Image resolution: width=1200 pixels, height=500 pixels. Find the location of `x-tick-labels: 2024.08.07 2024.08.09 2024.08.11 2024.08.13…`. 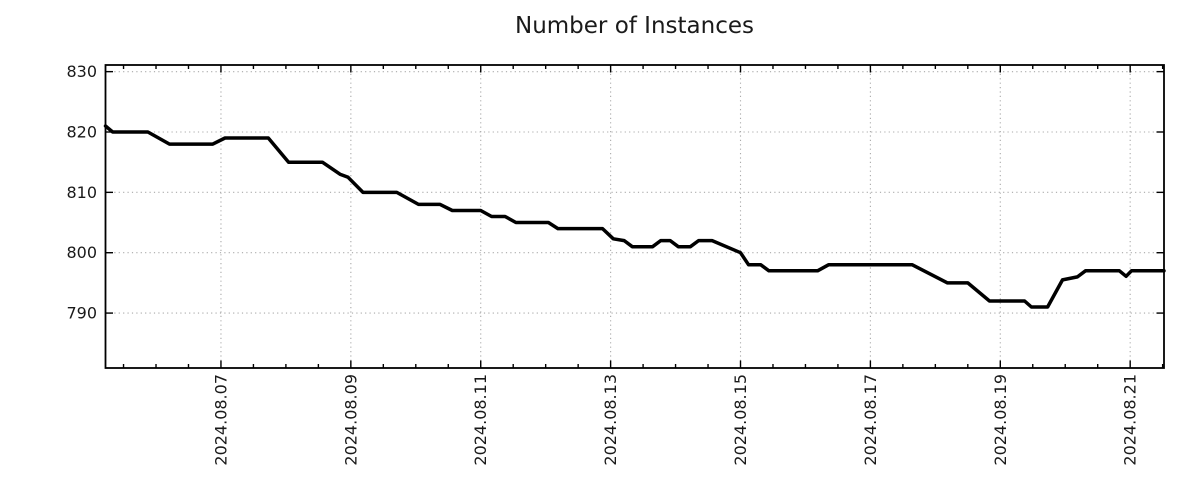

x-tick-labels: 2024.08.07 2024.08.09 2024.08.11 2024.08.13… is located at coordinates (675, 420).